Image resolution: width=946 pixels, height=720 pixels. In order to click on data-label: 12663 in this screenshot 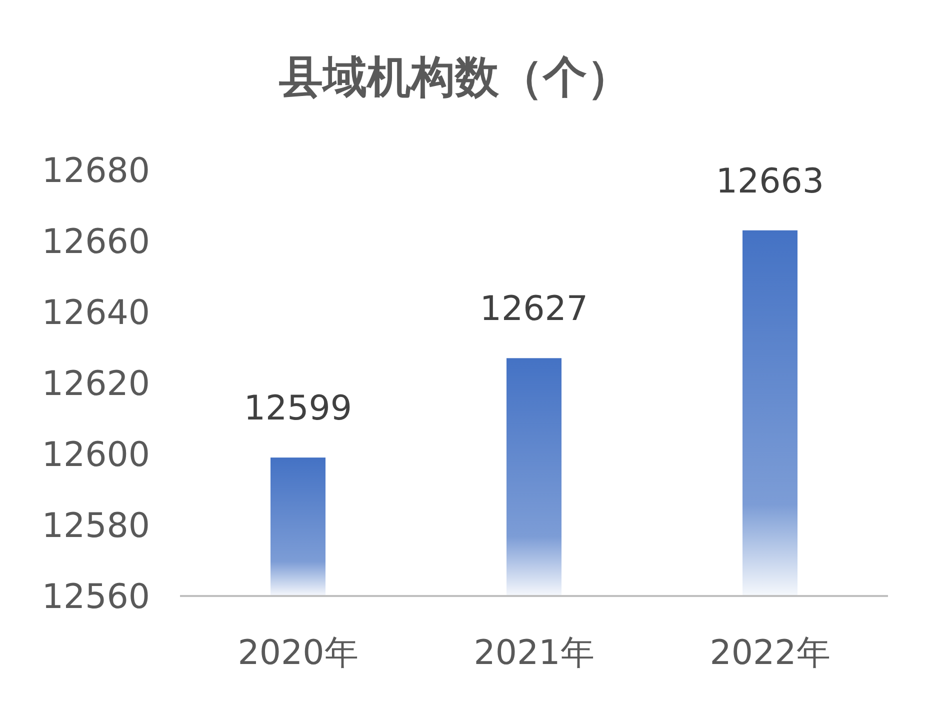, I will do `click(770, 181)`.